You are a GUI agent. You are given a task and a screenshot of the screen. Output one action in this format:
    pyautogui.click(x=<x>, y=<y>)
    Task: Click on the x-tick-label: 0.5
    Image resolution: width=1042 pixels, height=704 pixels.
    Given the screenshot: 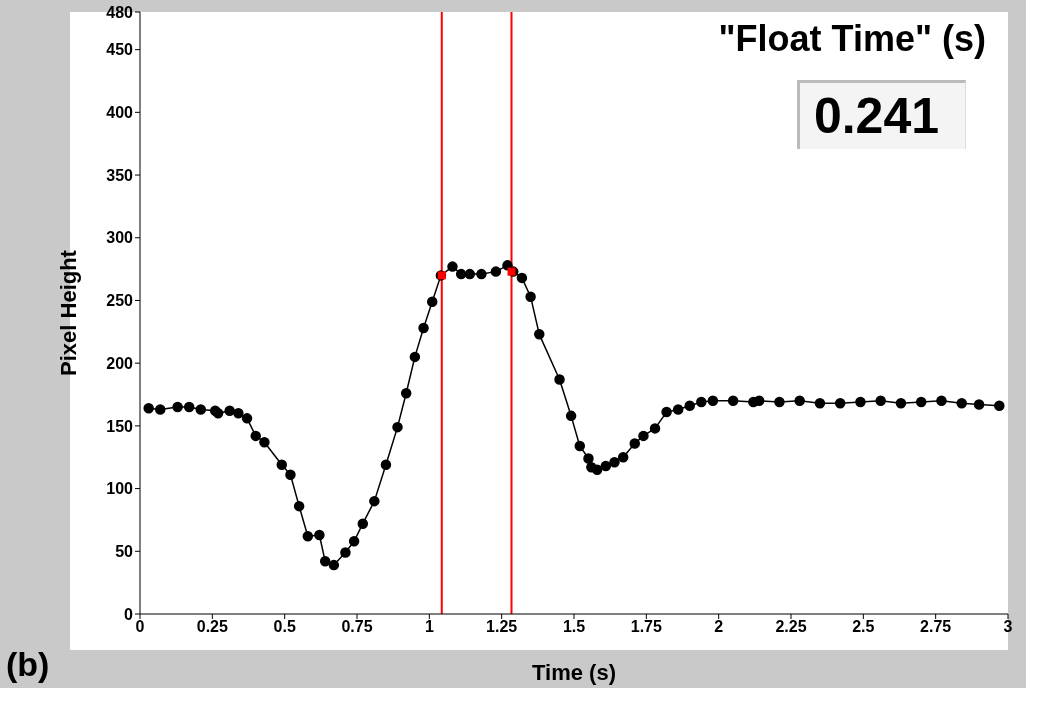 What is the action you would take?
    pyautogui.click(x=284, y=627)
    